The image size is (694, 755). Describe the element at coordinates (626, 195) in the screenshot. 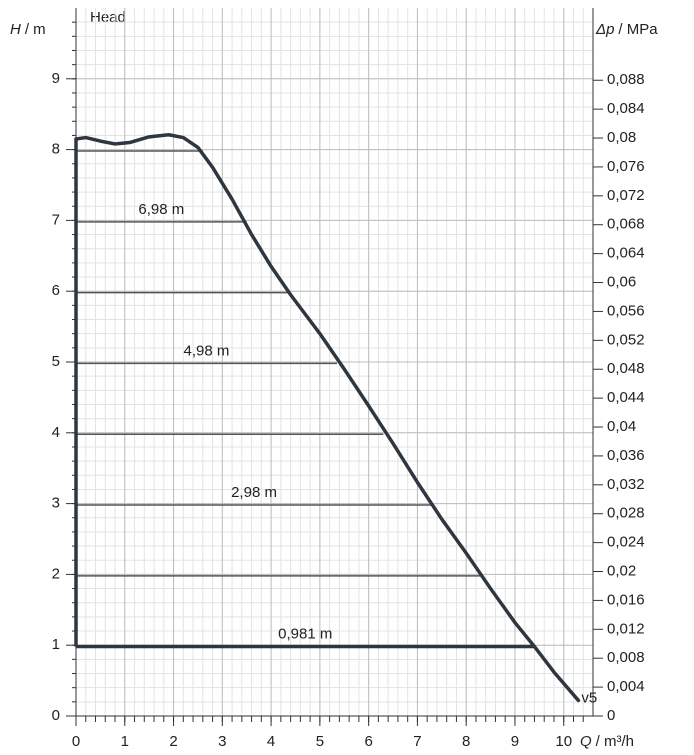

I see `y2-tick-label: 0,072` at that location.